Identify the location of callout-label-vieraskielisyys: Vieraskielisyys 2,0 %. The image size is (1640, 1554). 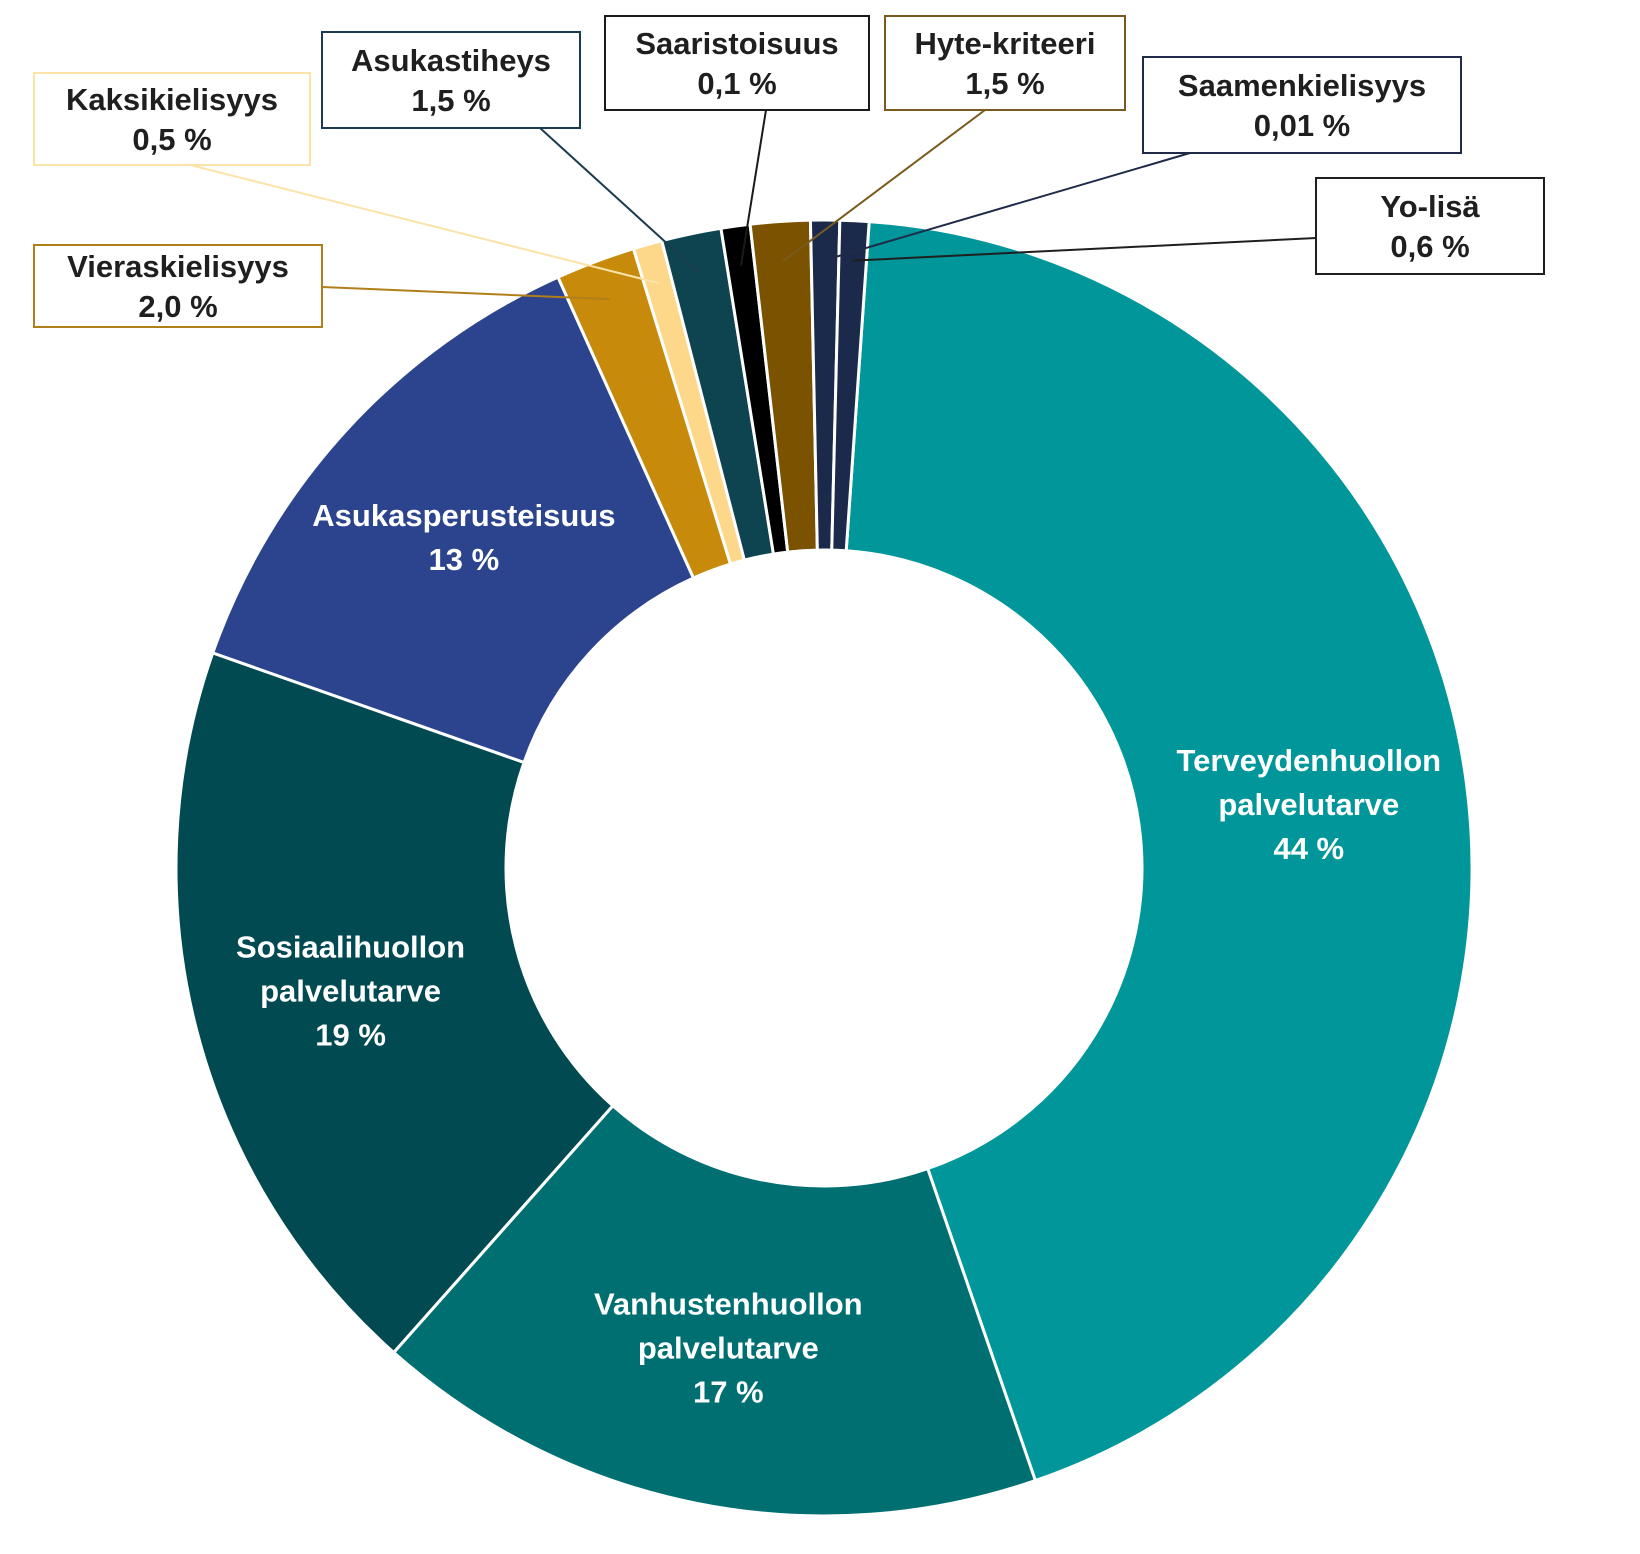
(178, 286).